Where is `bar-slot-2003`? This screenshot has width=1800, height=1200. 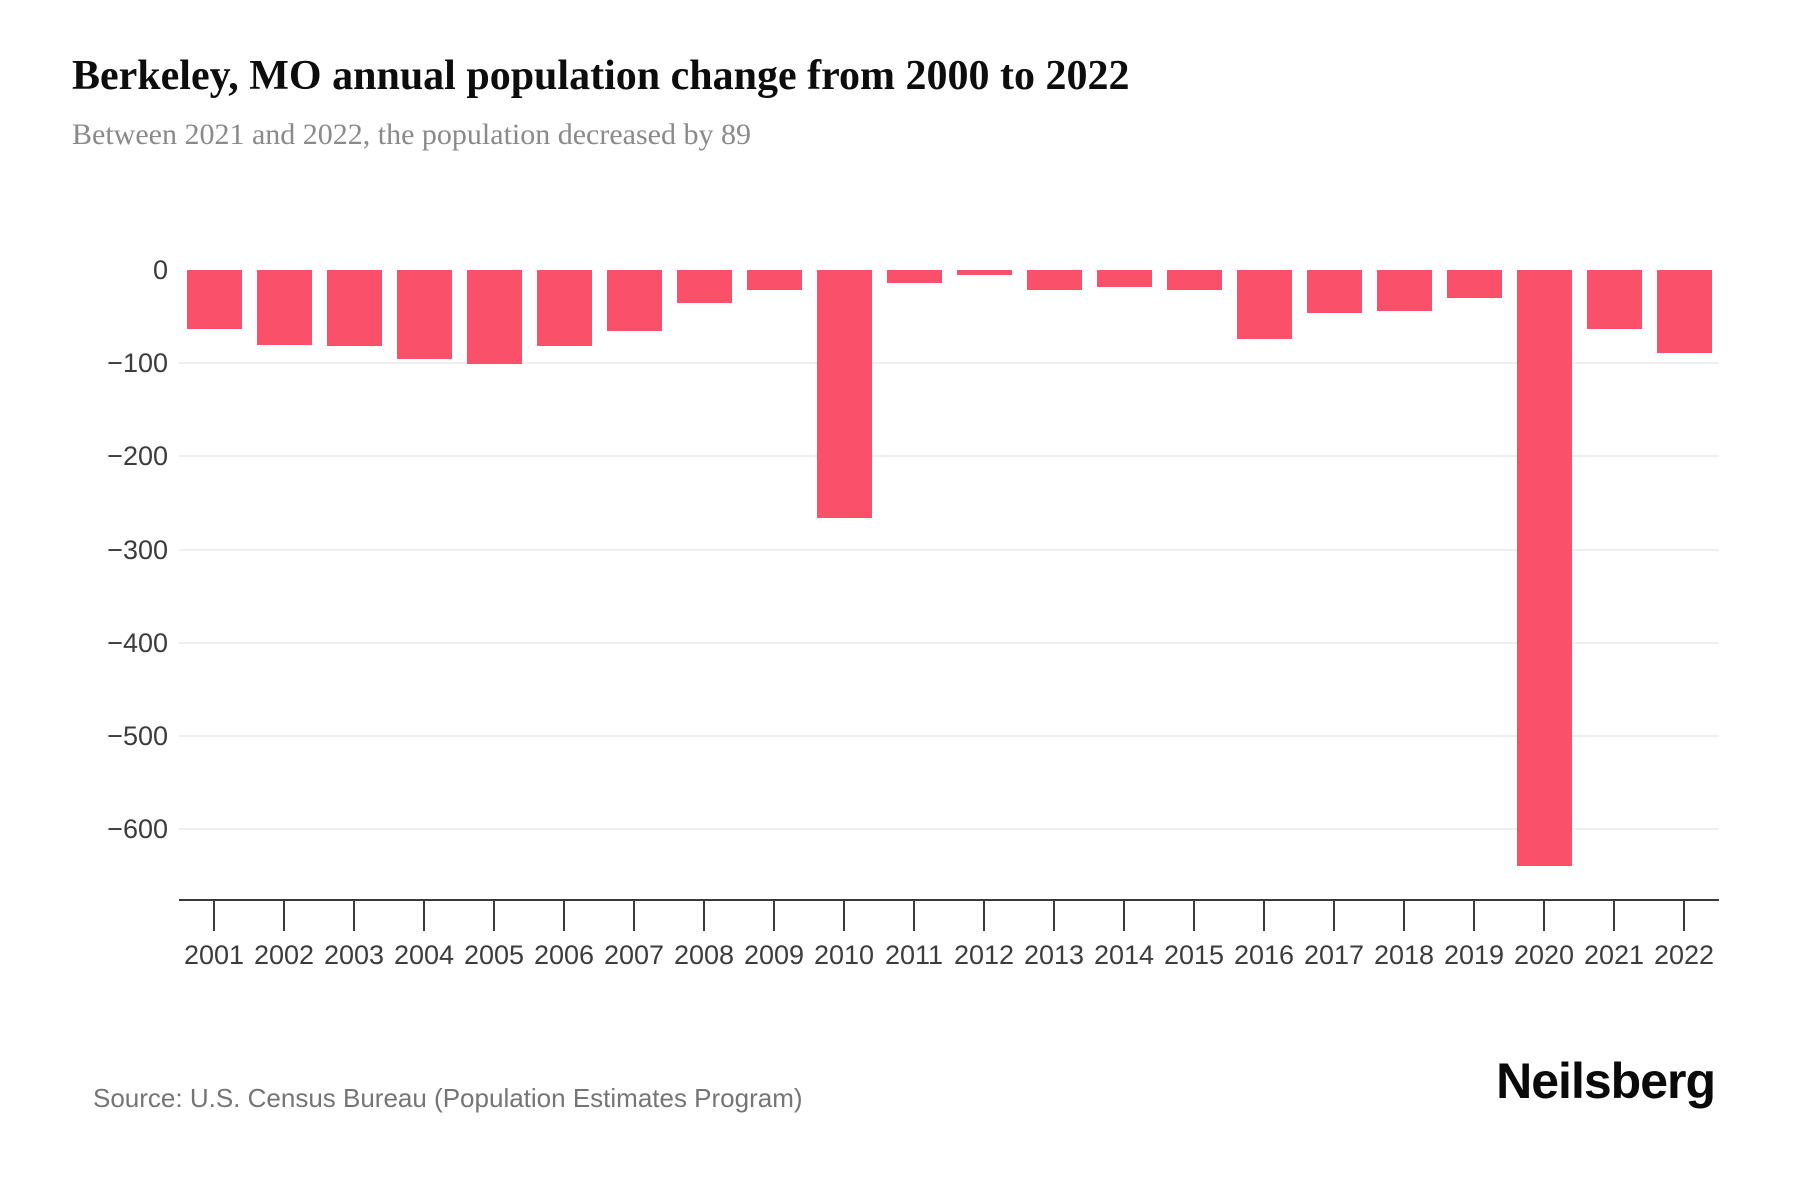
bar-slot-2003 is located at coordinates (354, 308).